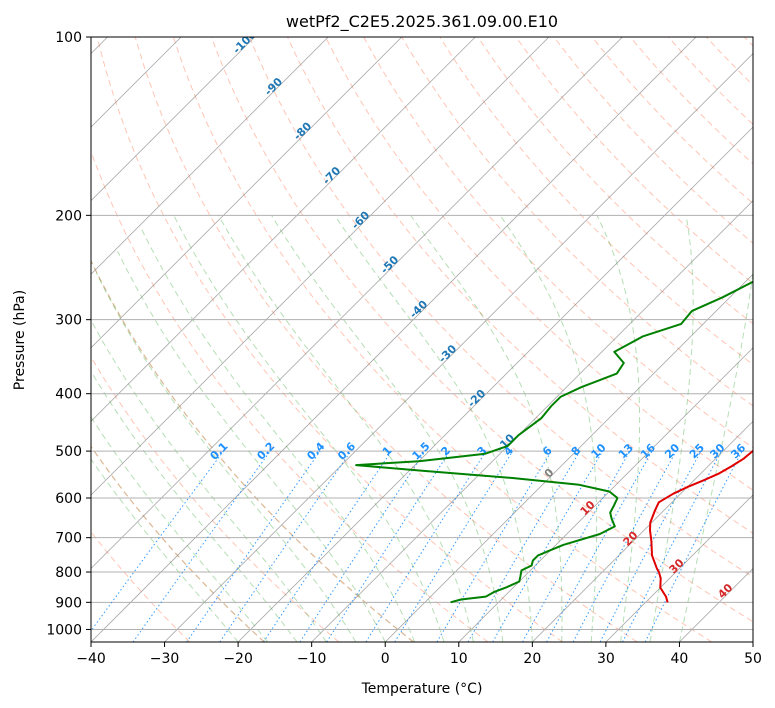 This screenshot has height=708, width=775. I want to click on x-tick-label: 10, so click(459, 659).